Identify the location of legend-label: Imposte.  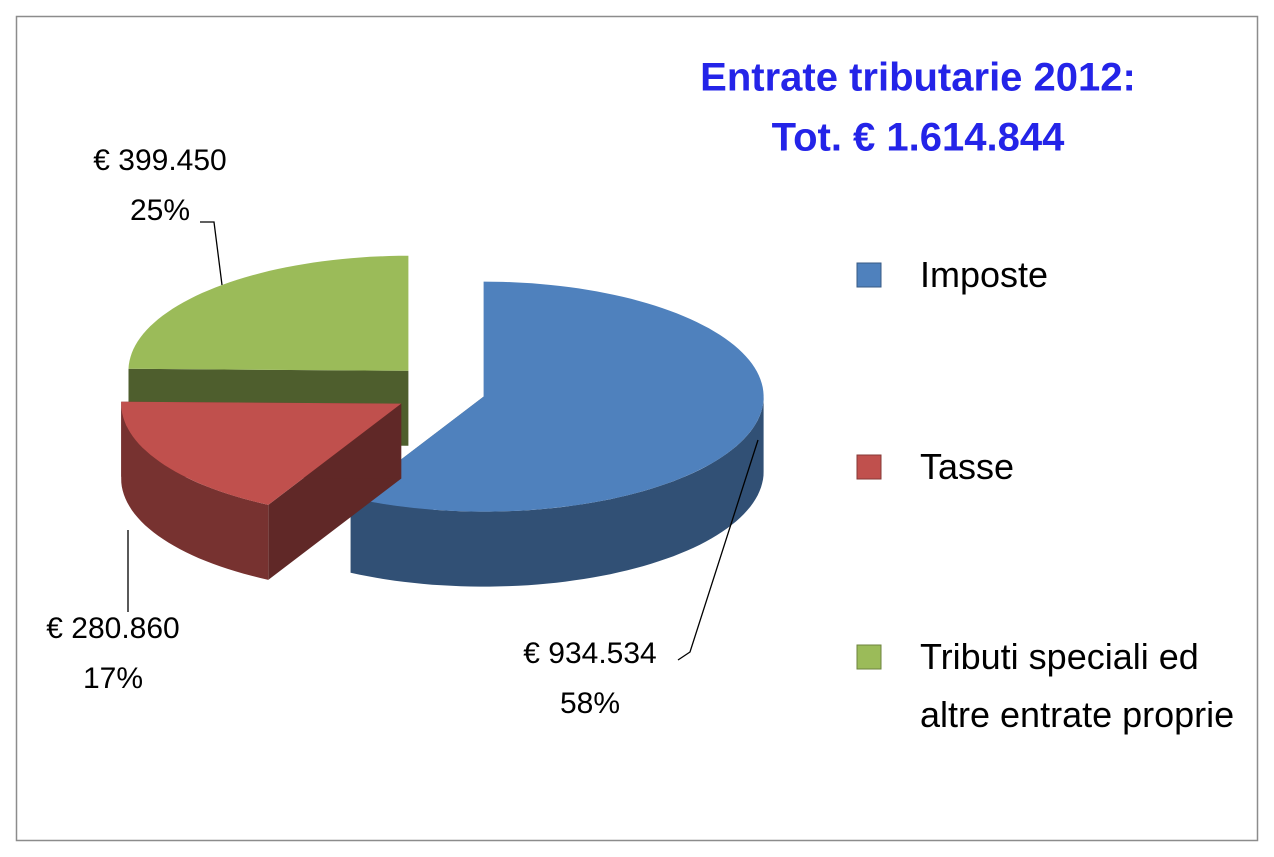
(984, 274).